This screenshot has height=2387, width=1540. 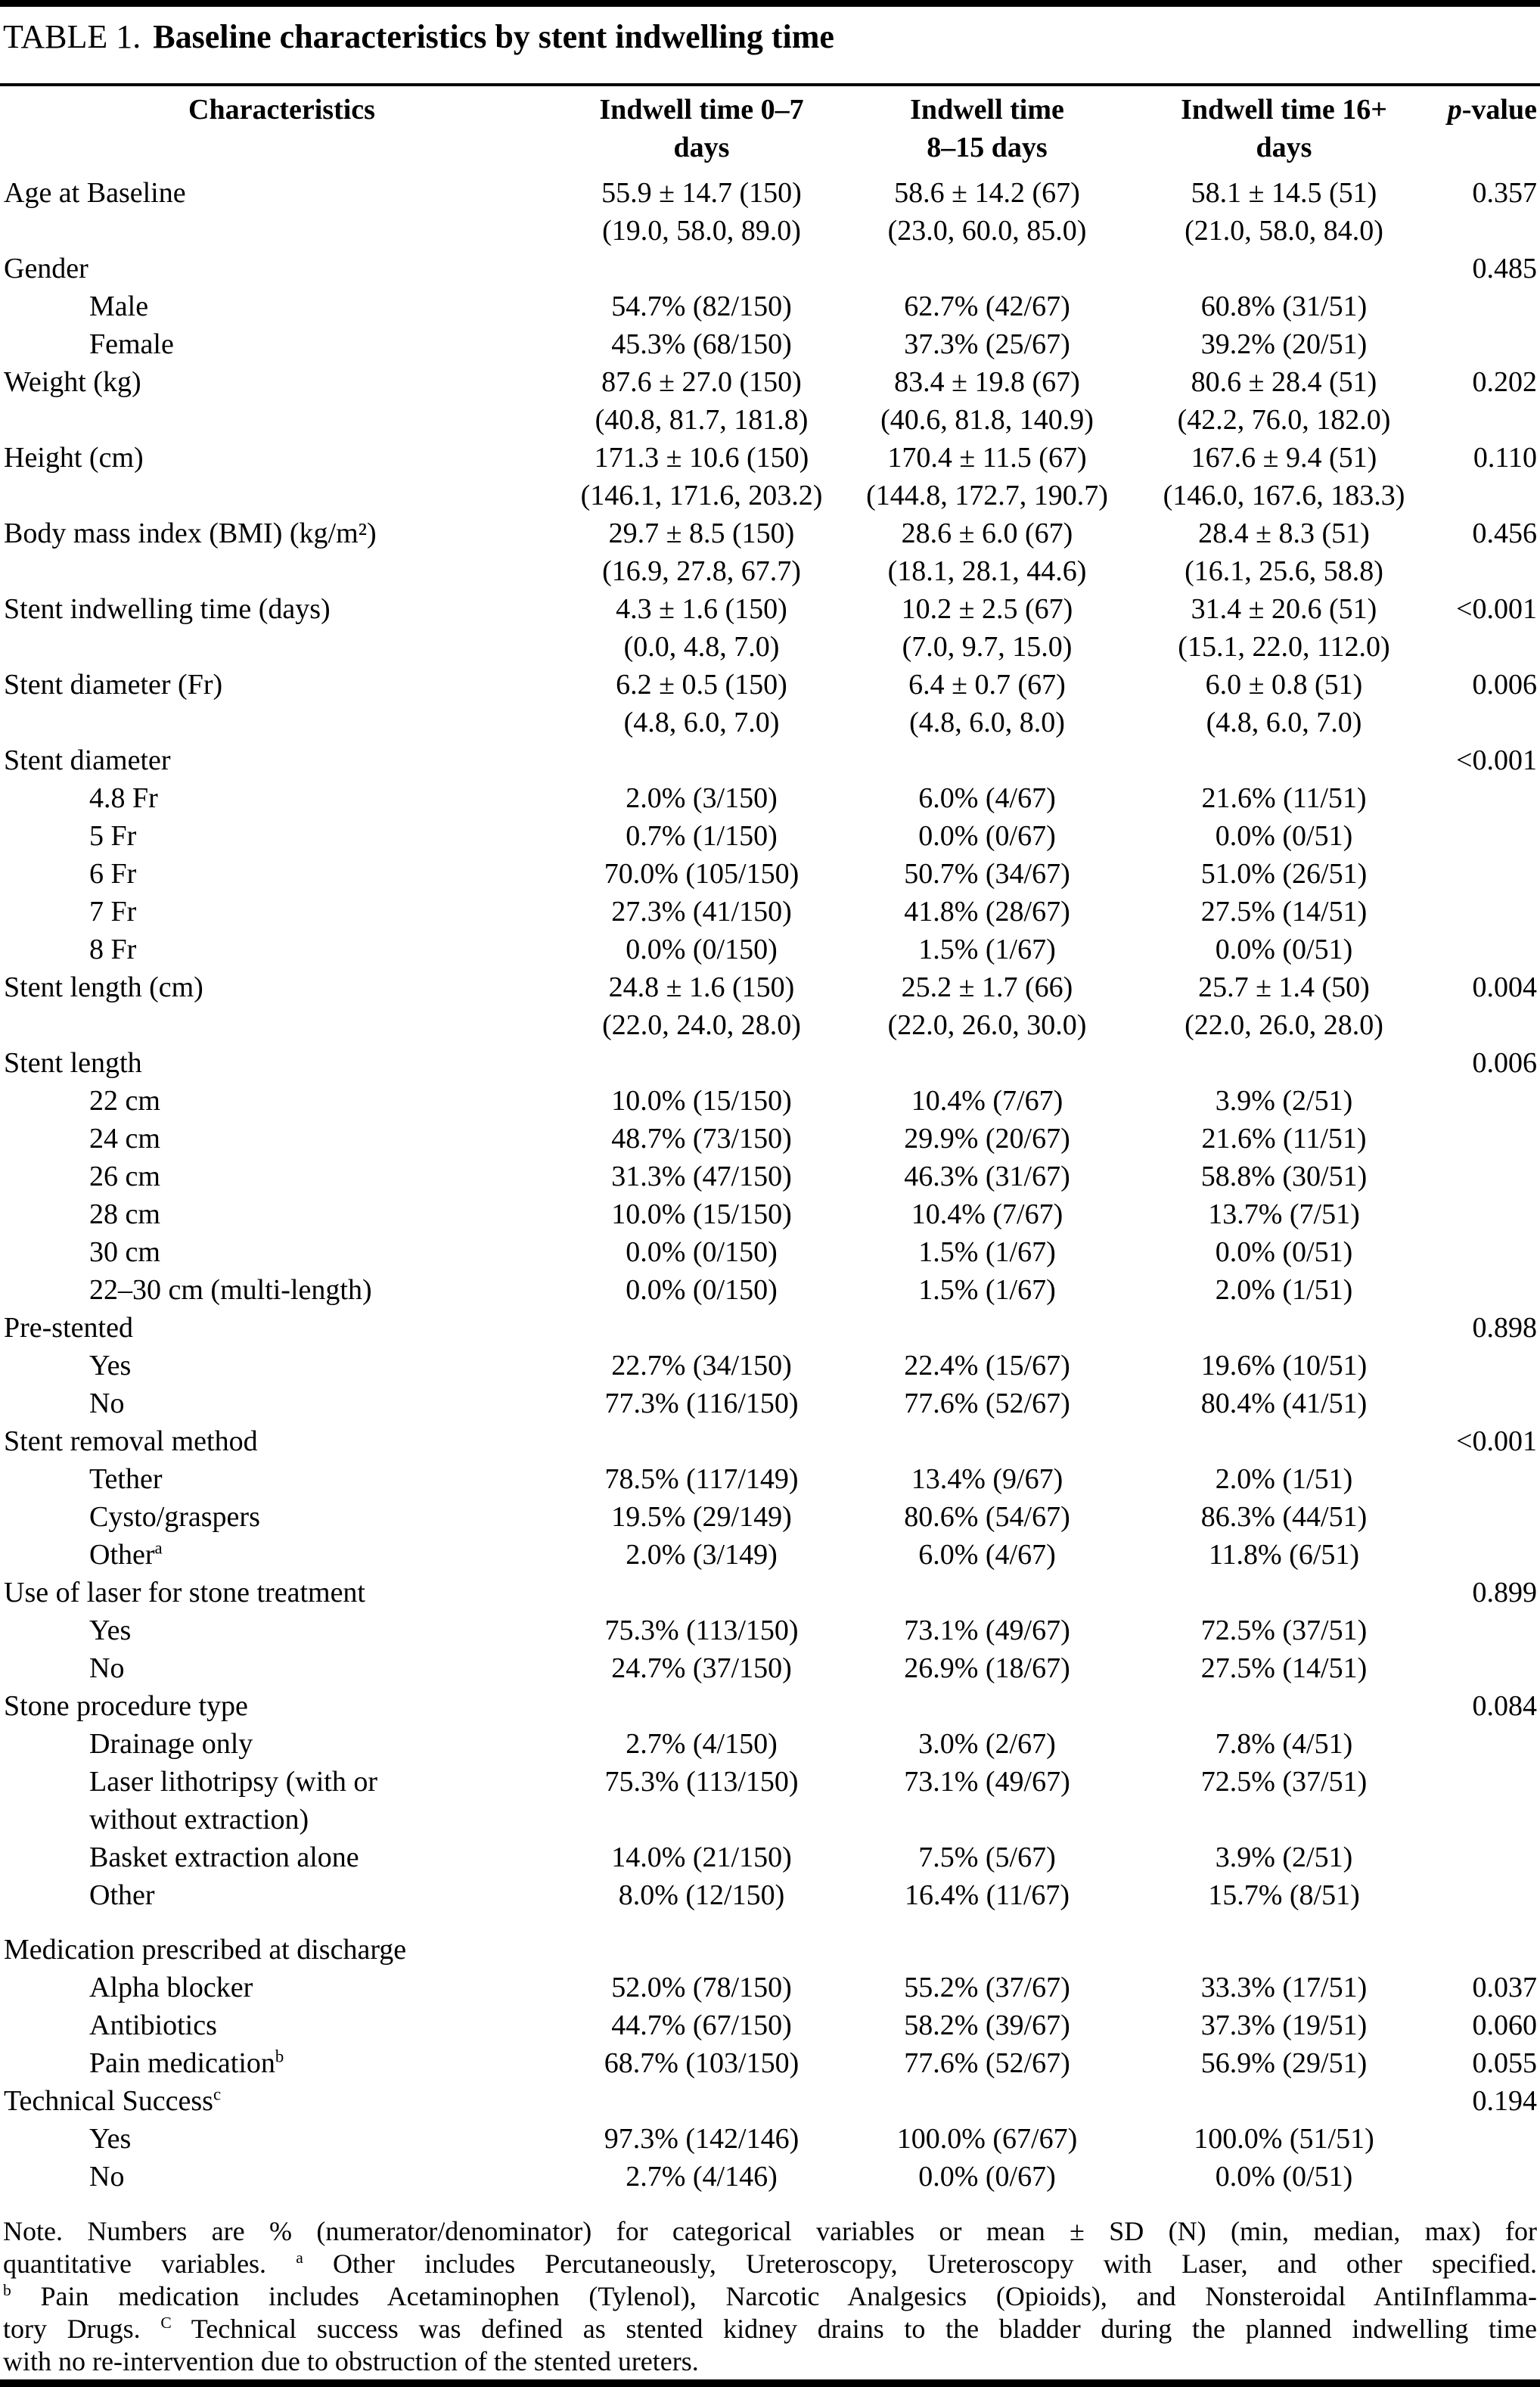 I want to click on header-indwell-8-15: Indwell time 8–15 days, so click(x=987, y=128).